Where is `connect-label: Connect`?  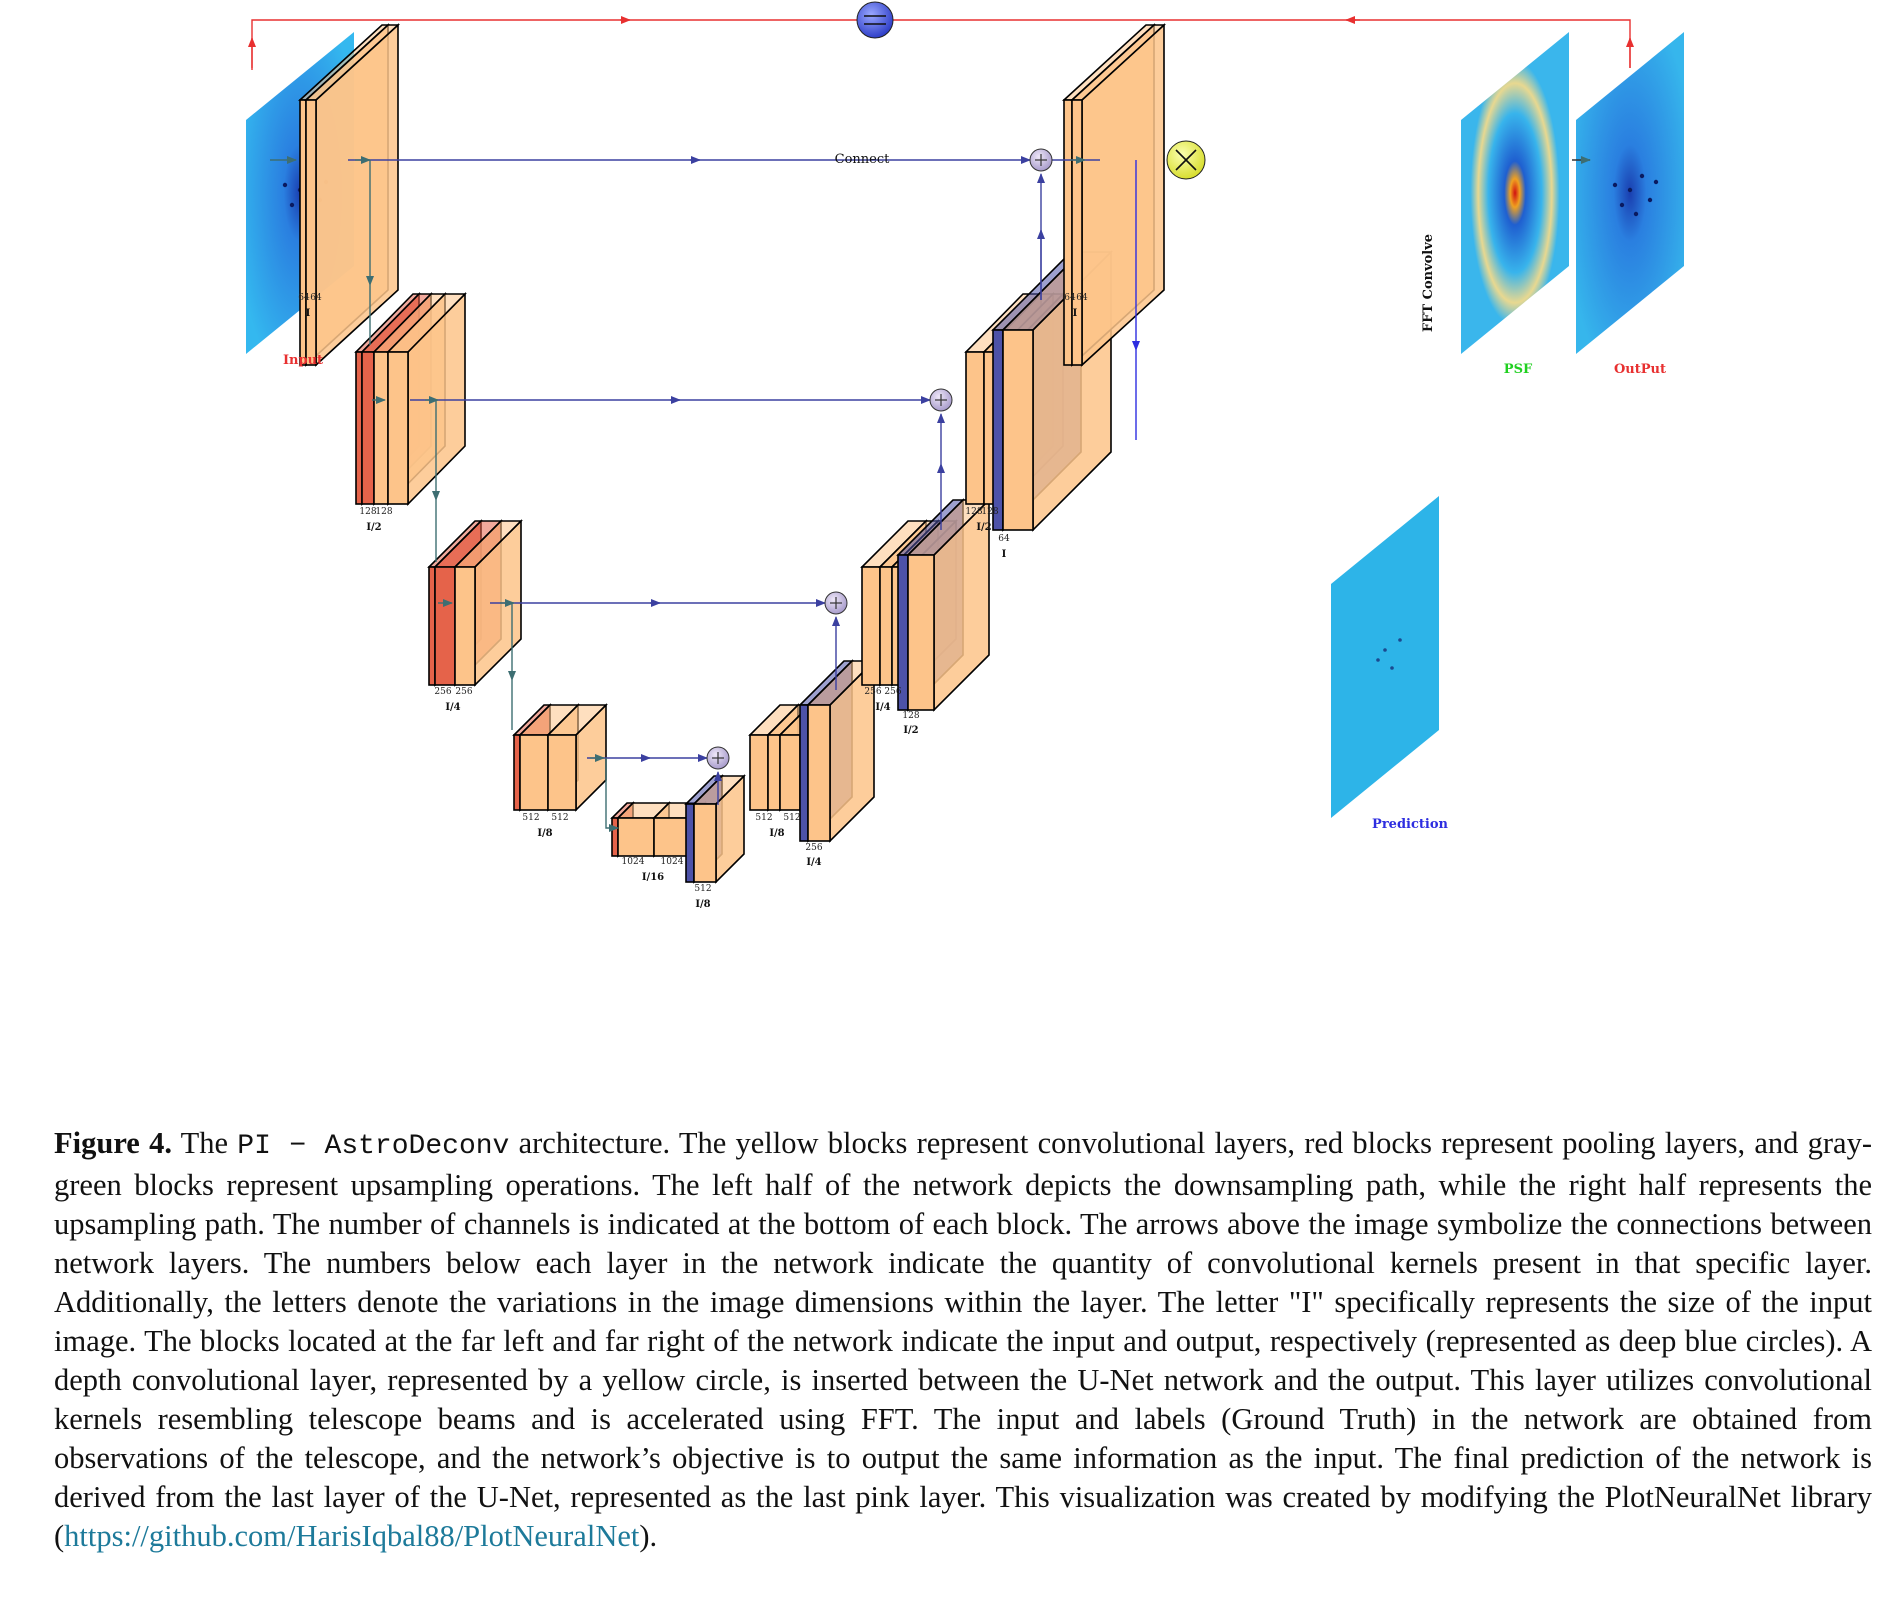 connect-label: Connect is located at coordinates (862, 159).